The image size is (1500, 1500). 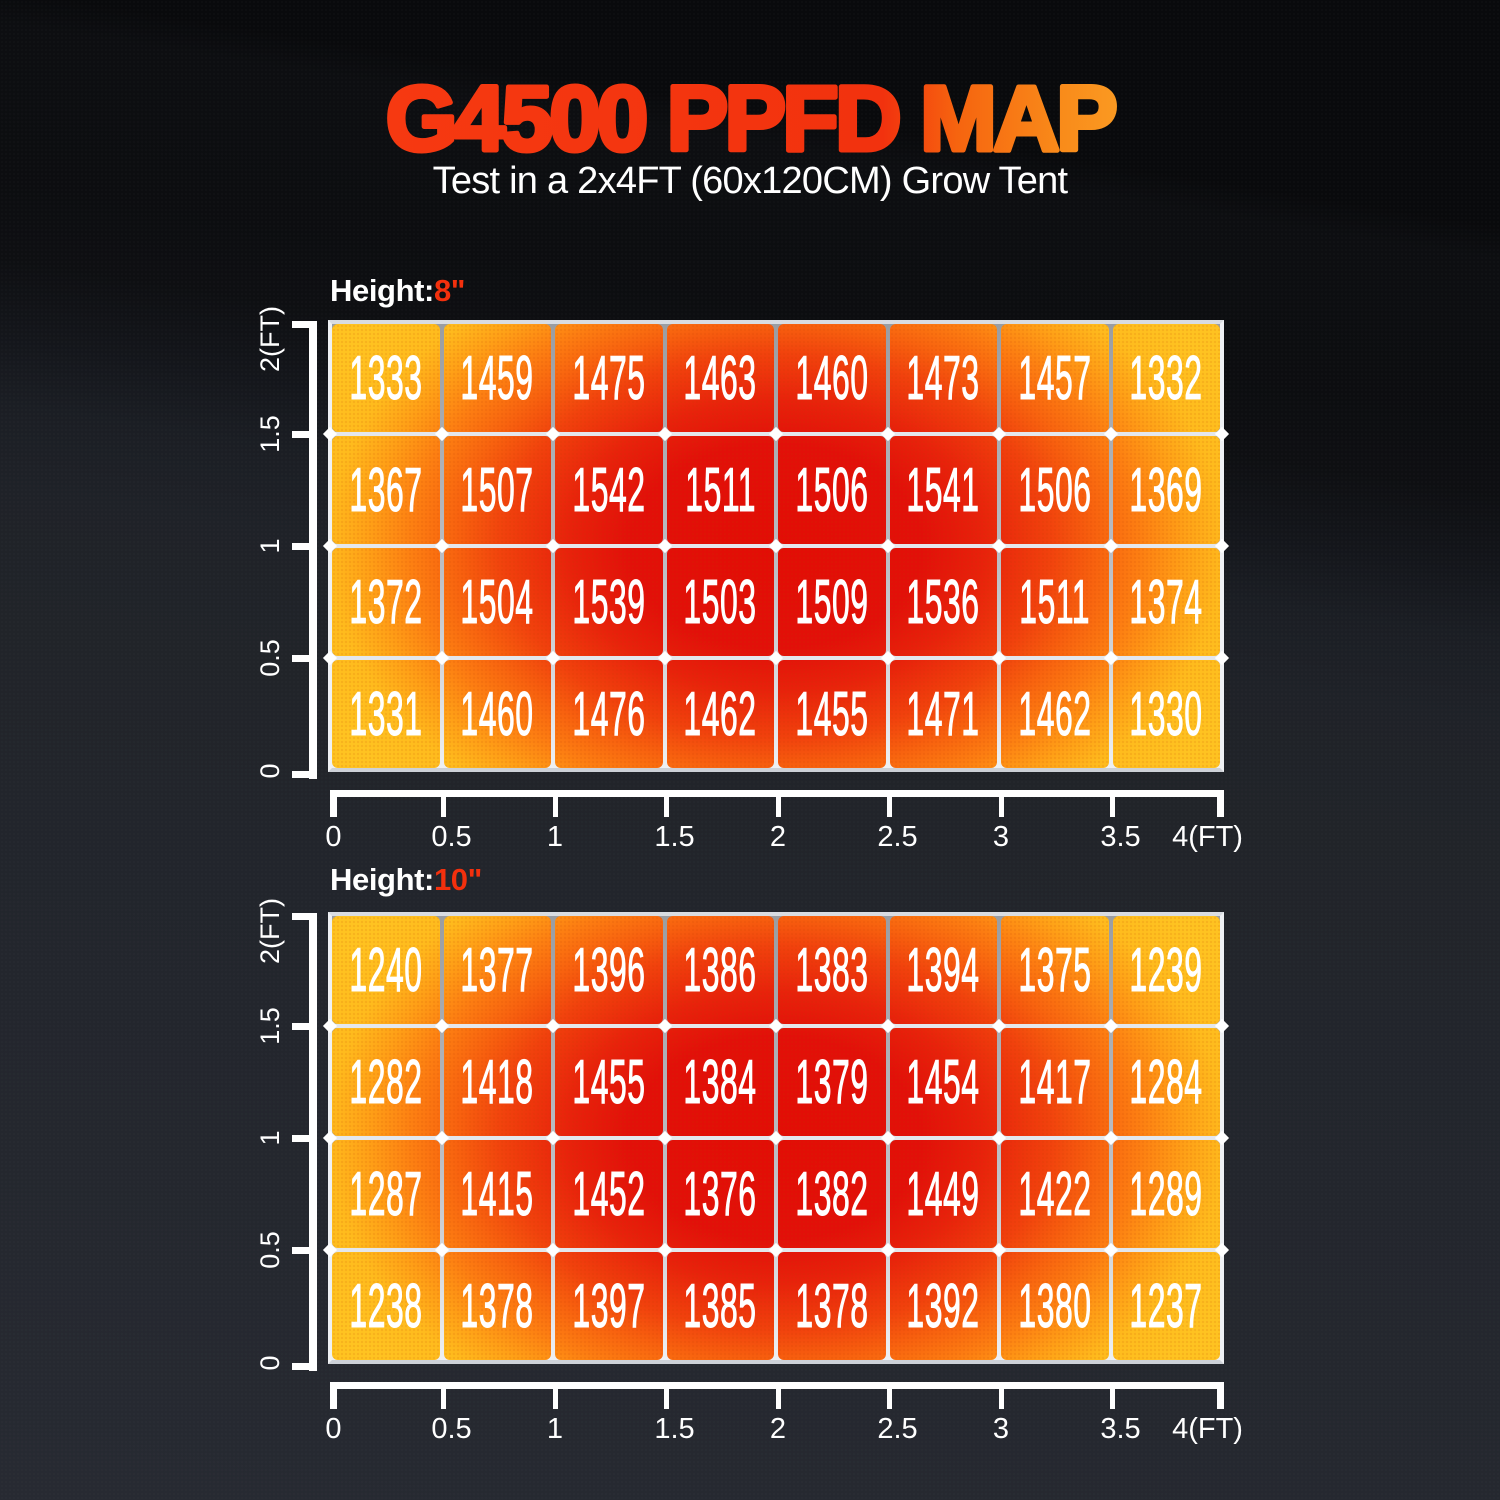 I want to click on svg-text: G4500 PPFD MAP, so click(x=750, y=119).